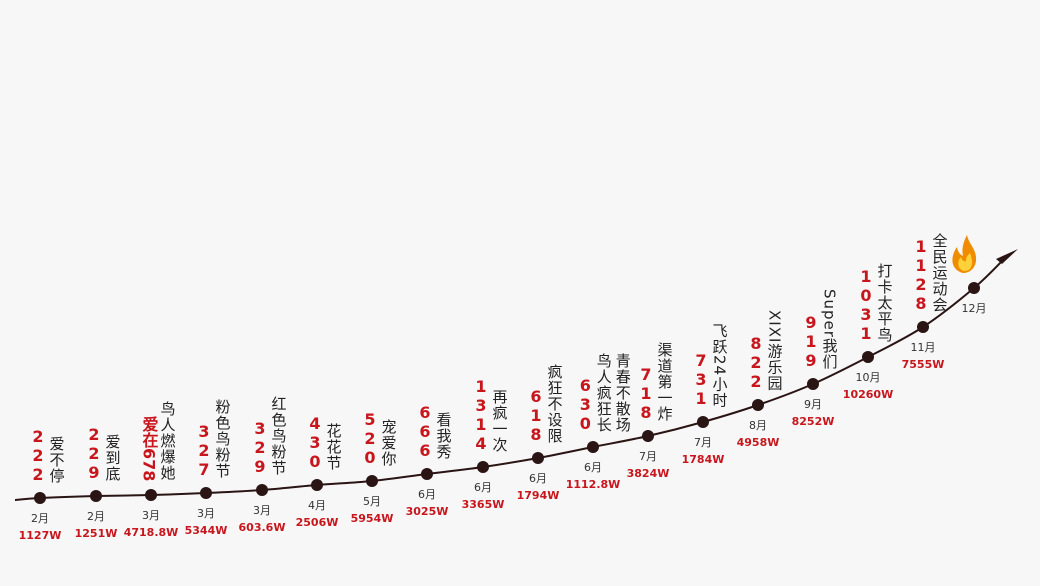  What do you see at coordinates (483, 504) in the screenshot?
I see `value-label: 3365W` at bounding box center [483, 504].